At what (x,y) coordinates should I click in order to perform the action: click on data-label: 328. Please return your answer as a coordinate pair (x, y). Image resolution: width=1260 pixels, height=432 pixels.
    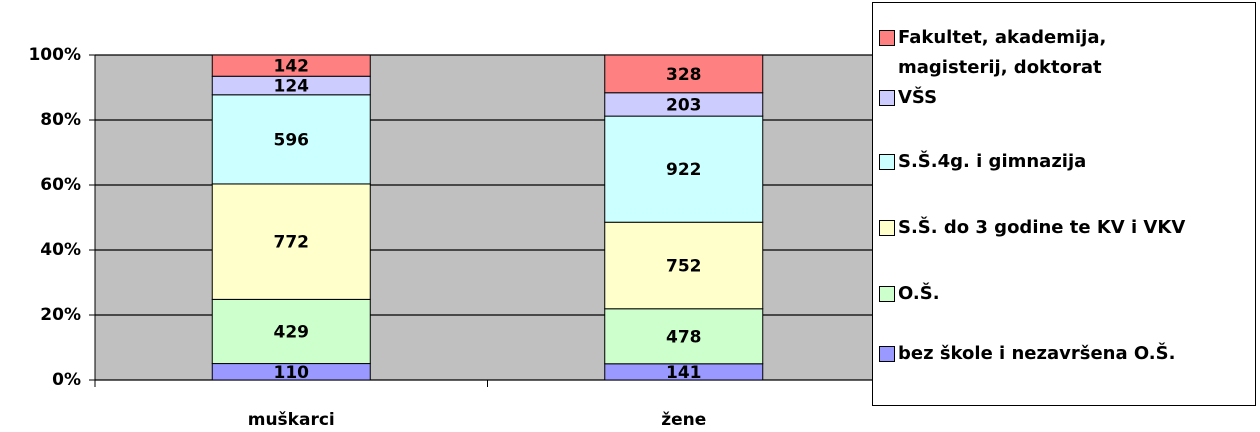
    Looking at the image, I should click on (684, 75).